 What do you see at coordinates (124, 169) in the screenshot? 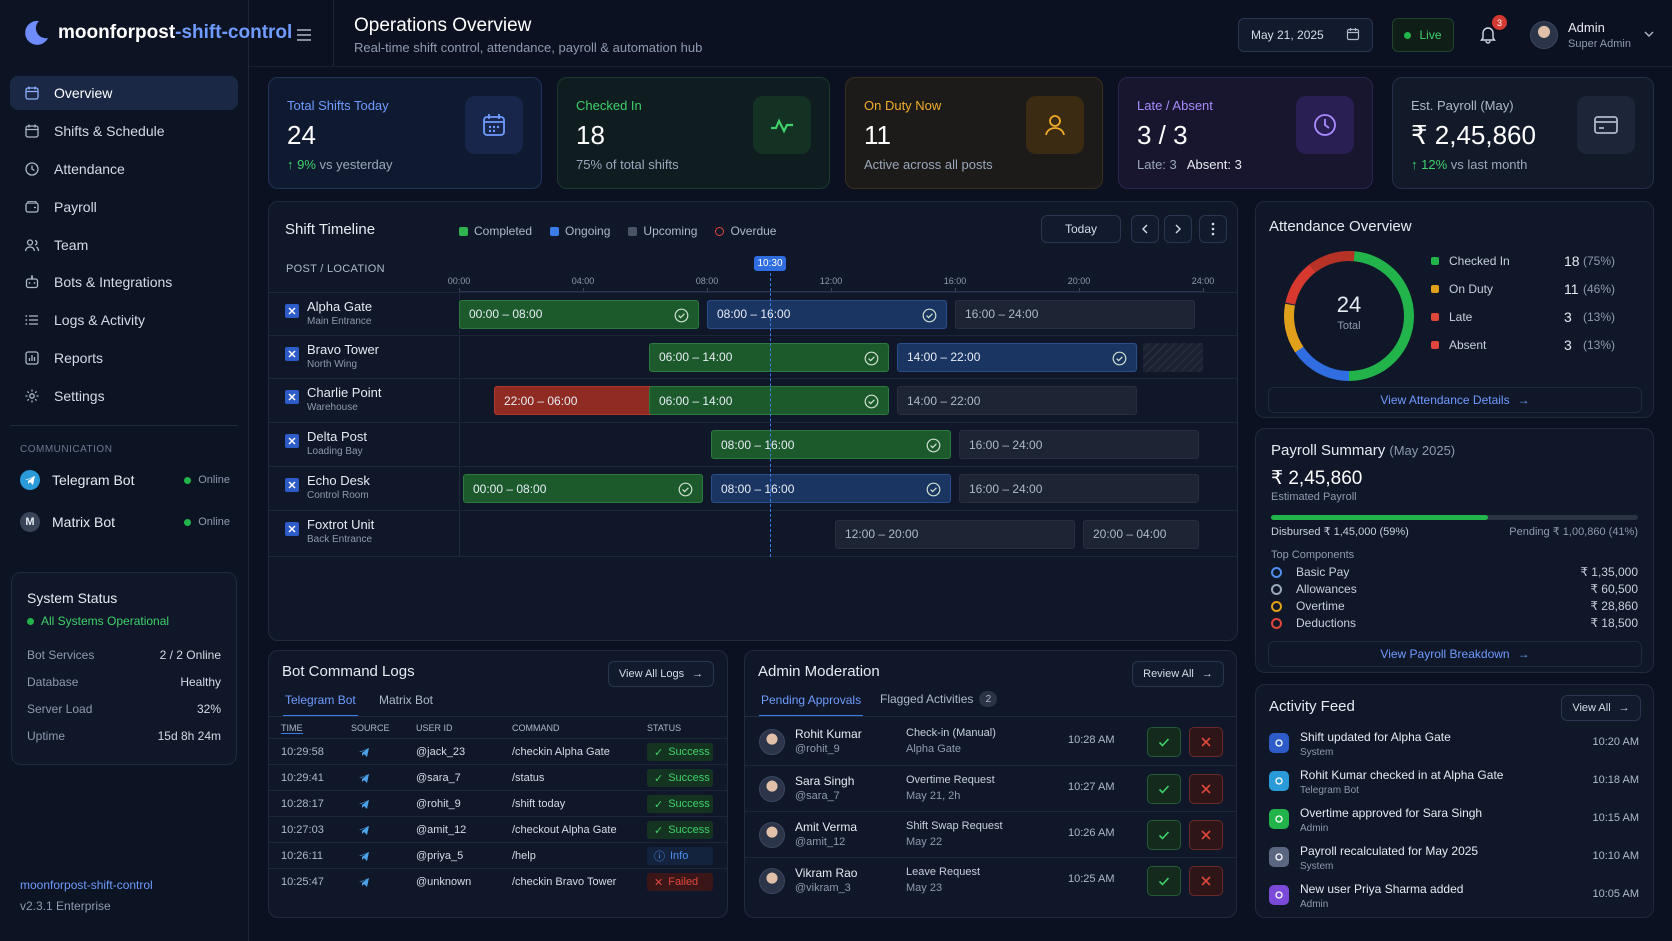
I see `sidebar-item-attendance: Attendance` at bounding box center [124, 169].